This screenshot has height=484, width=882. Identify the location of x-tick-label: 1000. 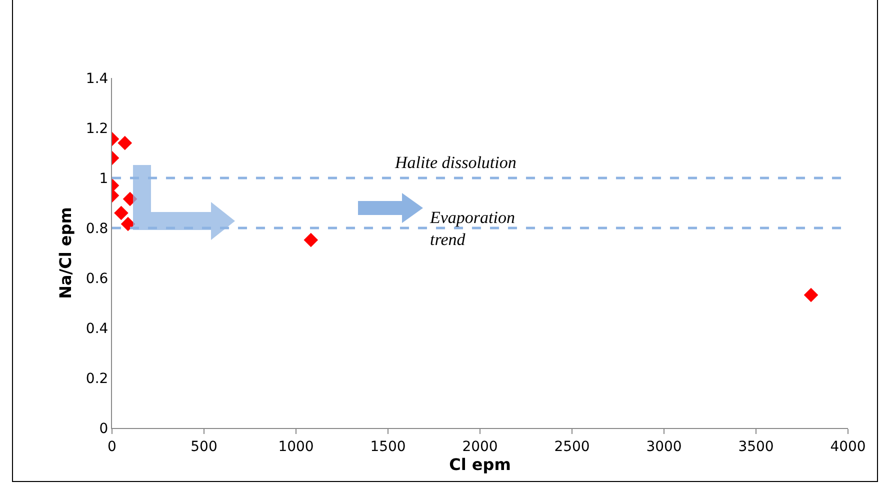
(296, 446).